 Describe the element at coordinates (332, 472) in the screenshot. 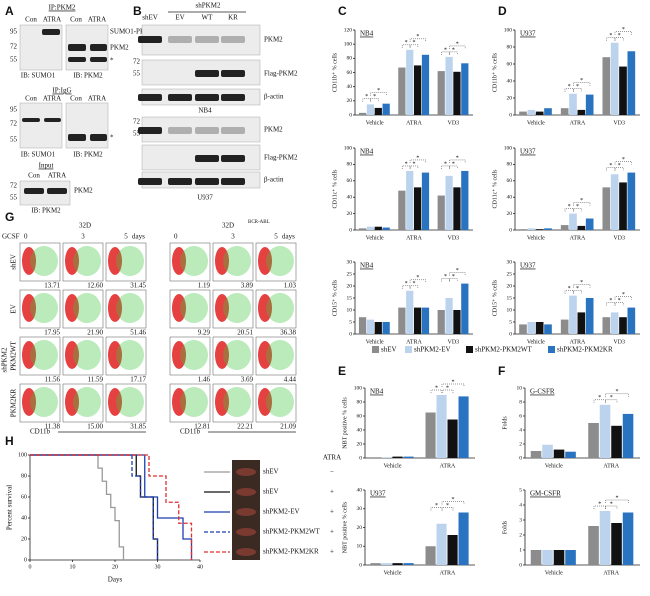

I see `legend-sign: −` at that location.